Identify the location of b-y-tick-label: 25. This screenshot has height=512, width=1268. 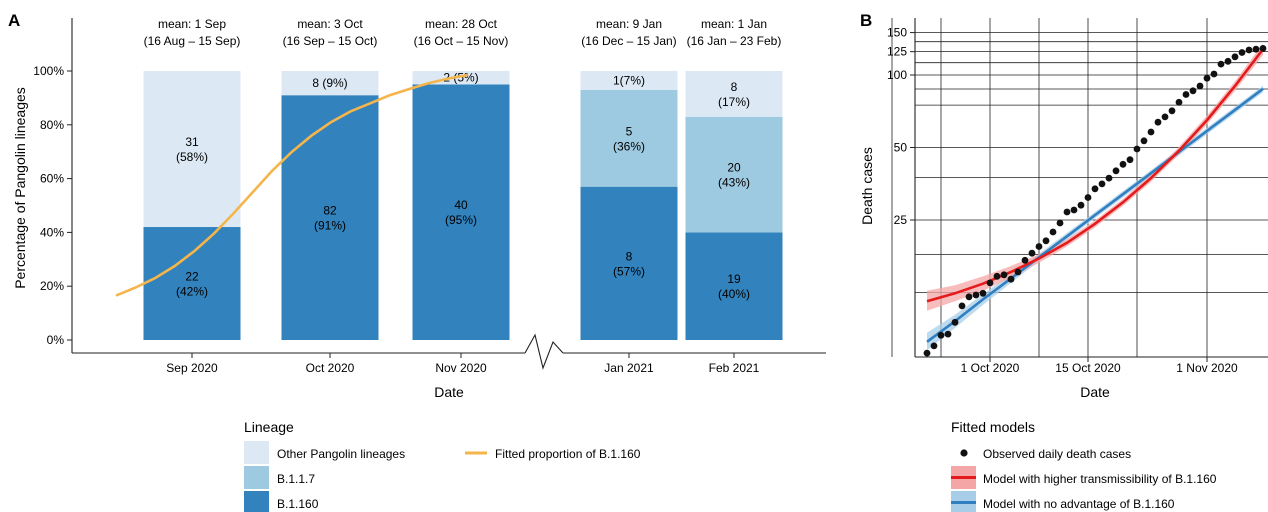
(901, 220).